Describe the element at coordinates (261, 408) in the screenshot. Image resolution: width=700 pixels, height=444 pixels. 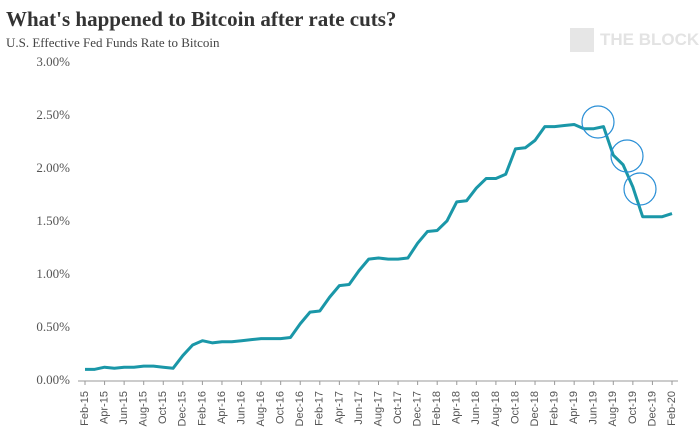
I see `x-tick-label: Aug-16` at that location.